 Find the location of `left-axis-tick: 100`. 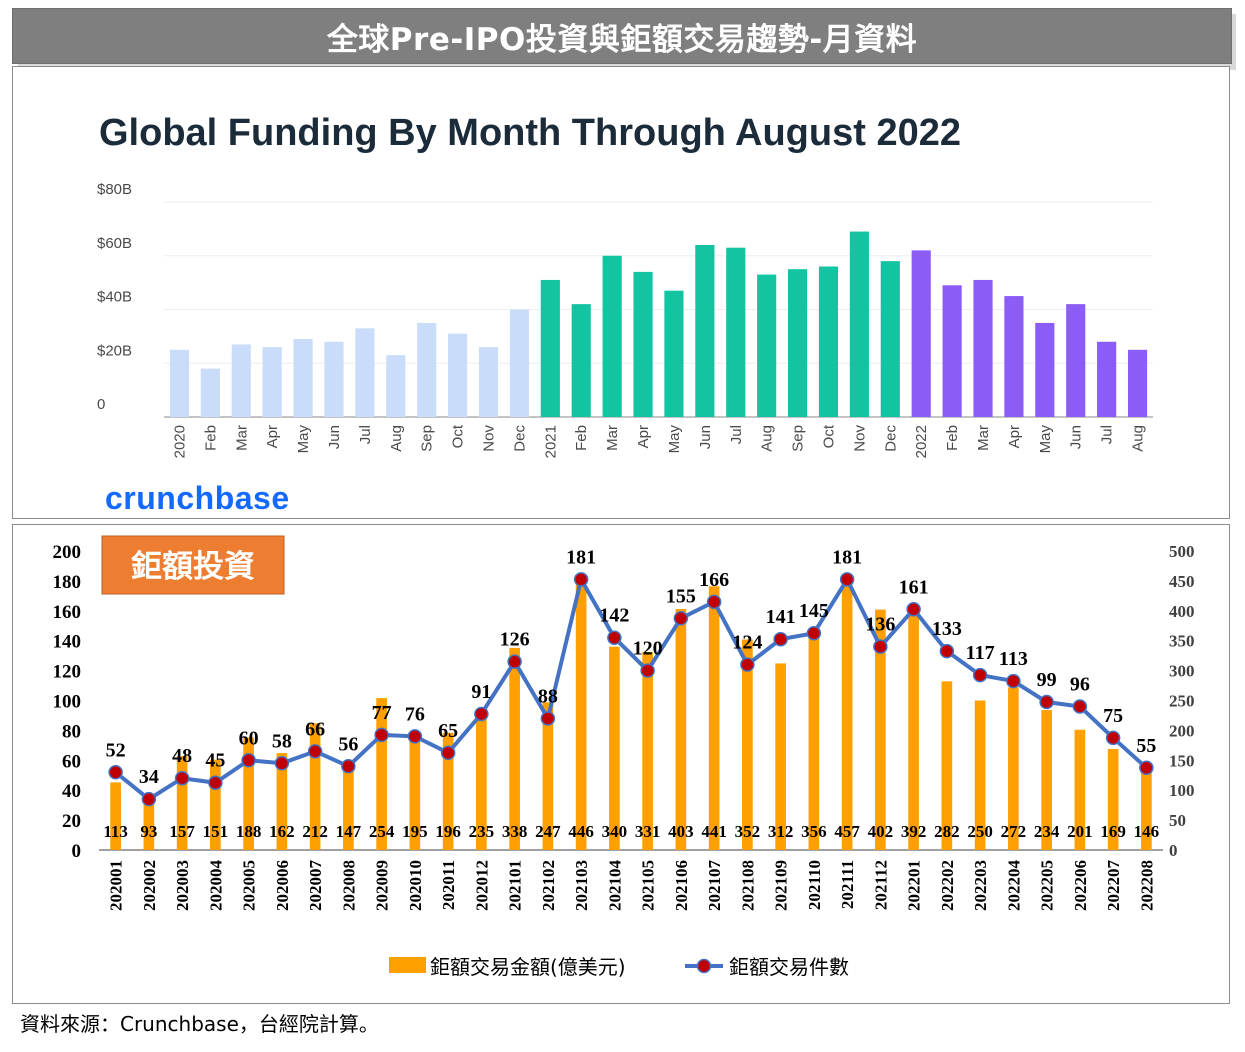

left-axis-tick: 100 is located at coordinates (67, 702).